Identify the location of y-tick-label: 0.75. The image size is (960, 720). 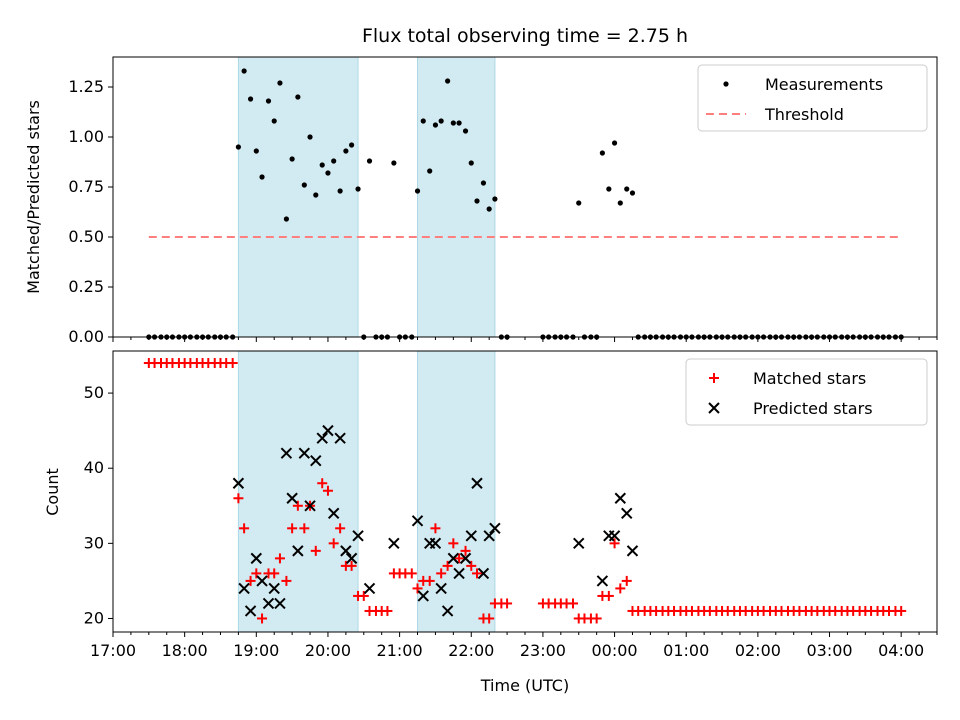
(86, 186).